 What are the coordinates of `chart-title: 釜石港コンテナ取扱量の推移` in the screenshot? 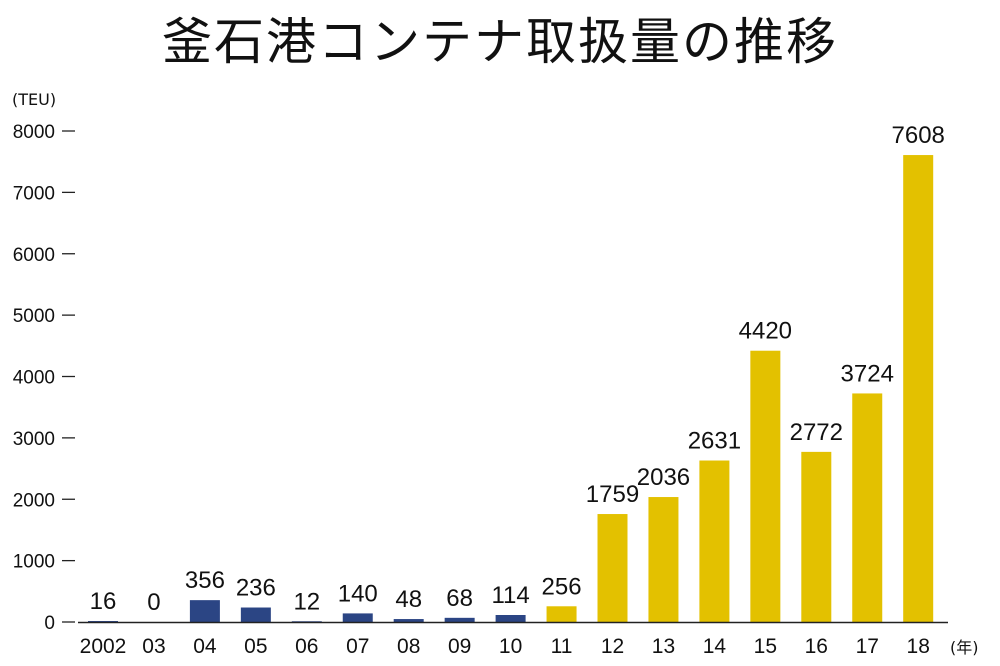 It's located at (500, 42).